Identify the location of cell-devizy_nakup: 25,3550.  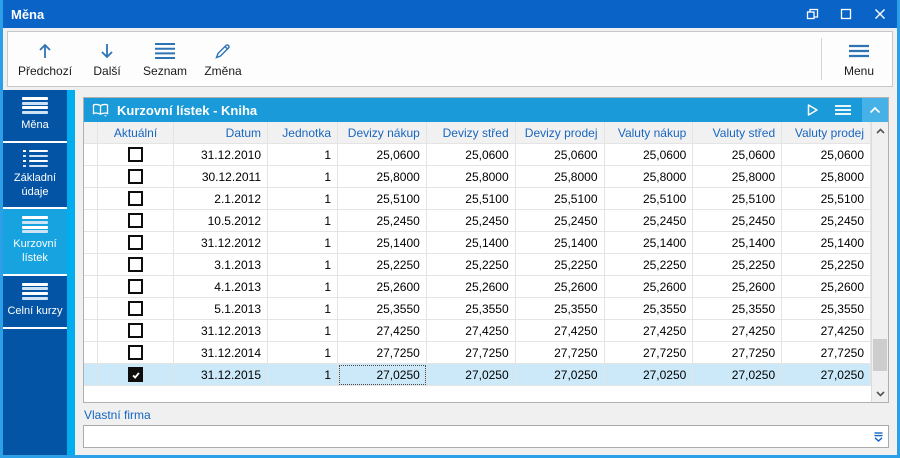
(382, 309).